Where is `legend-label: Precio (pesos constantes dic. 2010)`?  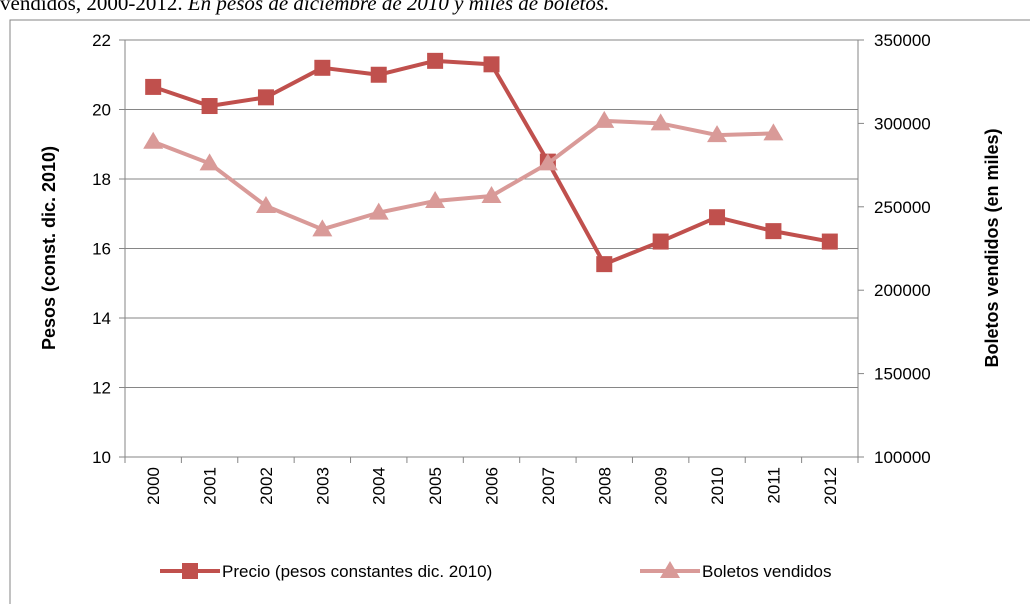
legend-label: Precio (pesos constantes dic. 2010) is located at coordinates (357, 571).